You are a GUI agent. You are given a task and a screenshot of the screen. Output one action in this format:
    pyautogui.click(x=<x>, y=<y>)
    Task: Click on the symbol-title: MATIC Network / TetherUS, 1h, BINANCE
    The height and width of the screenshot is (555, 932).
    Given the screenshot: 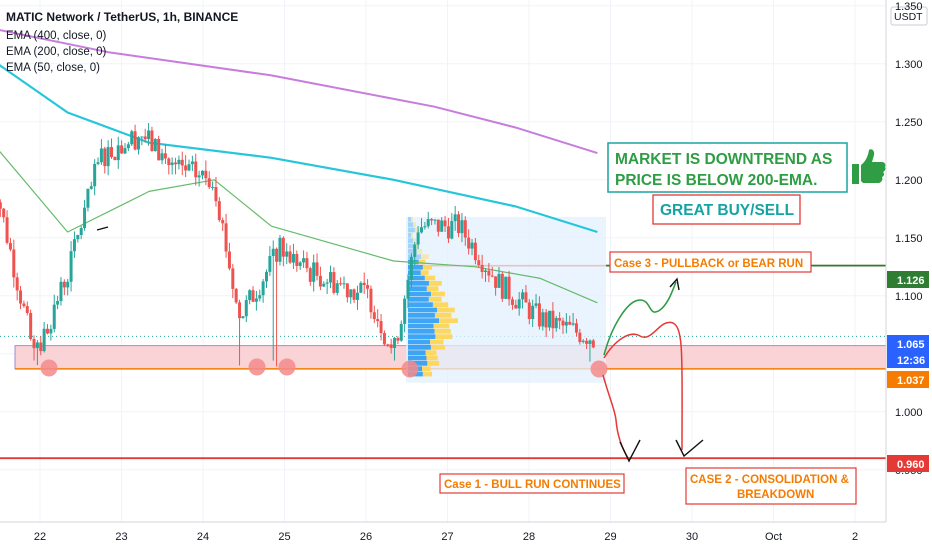 What is the action you would take?
    pyautogui.click(x=122, y=17)
    